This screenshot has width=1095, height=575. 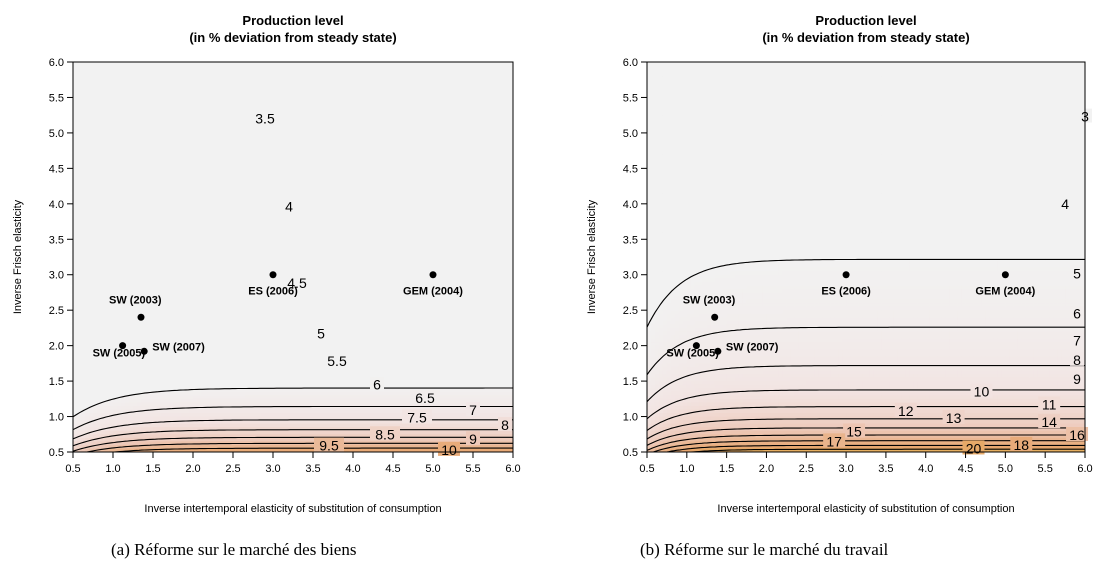 What do you see at coordinates (329, 446) in the screenshot?
I see `contour-label: 9.5` at bounding box center [329, 446].